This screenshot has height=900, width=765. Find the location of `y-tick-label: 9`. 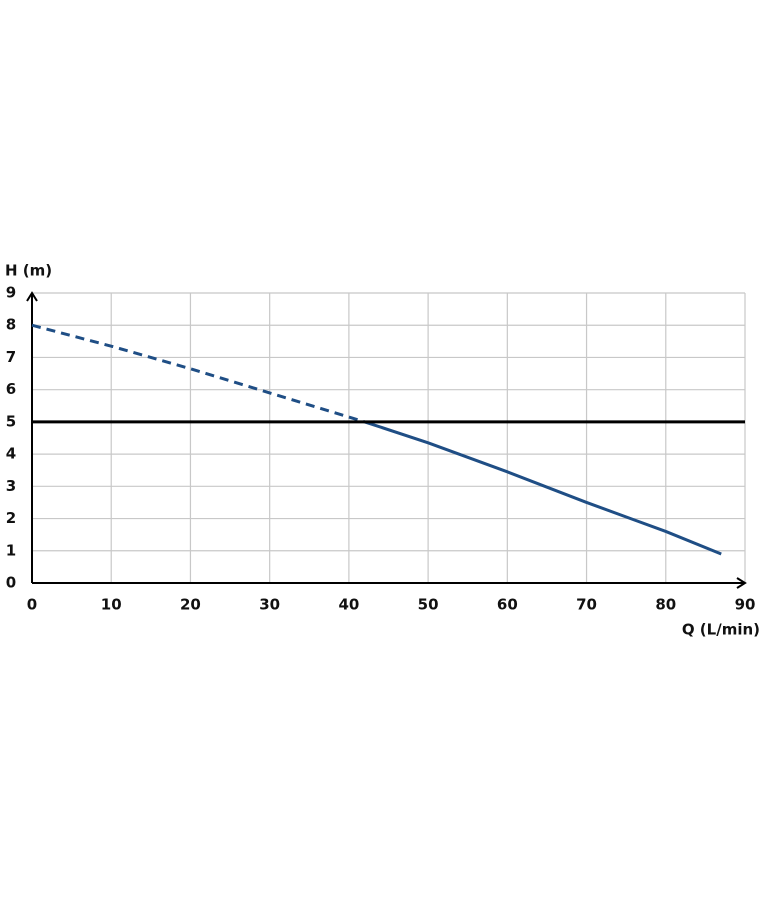

y-tick-label: 9 is located at coordinates (11, 293).